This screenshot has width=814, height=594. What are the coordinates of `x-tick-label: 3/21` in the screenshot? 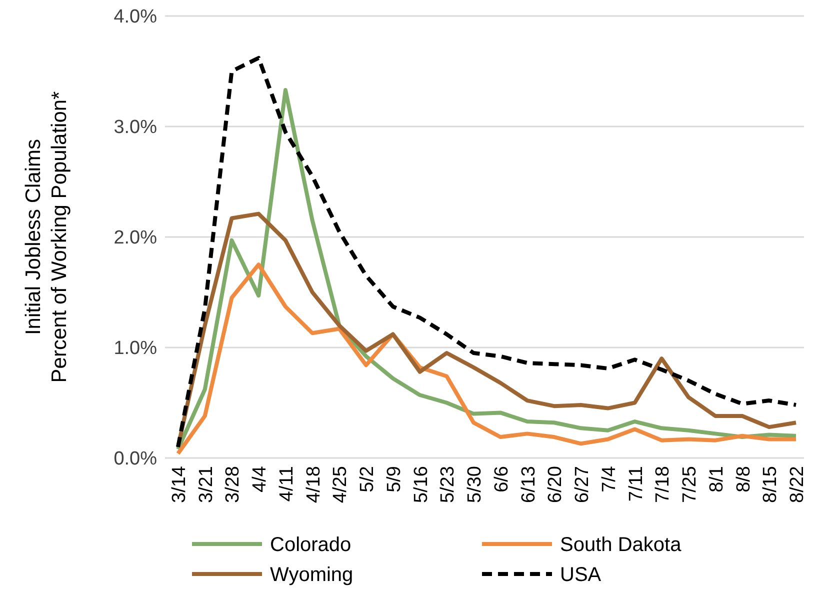 It's located at (206, 484).